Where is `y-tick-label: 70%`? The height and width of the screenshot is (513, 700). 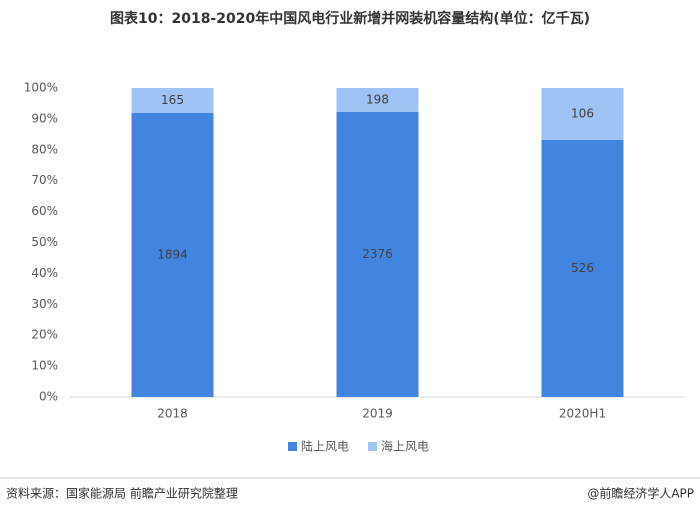 y-tick-label: 70% is located at coordinates (44, 180).